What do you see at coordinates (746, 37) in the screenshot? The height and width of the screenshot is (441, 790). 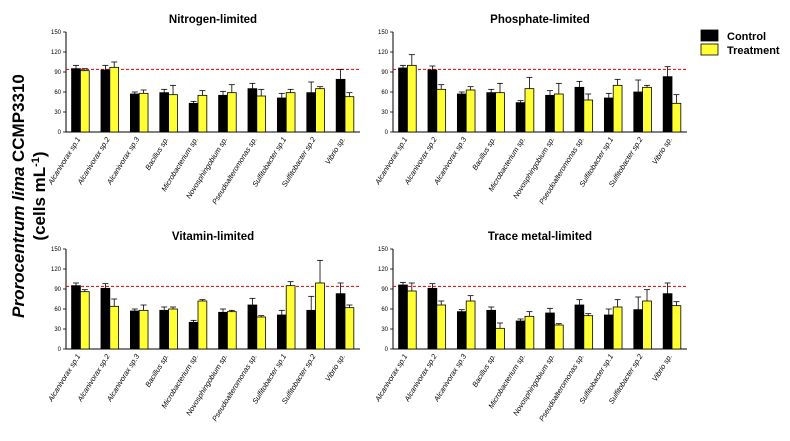 I see `legend-label-control: Control` at bounding box center [746, 37].